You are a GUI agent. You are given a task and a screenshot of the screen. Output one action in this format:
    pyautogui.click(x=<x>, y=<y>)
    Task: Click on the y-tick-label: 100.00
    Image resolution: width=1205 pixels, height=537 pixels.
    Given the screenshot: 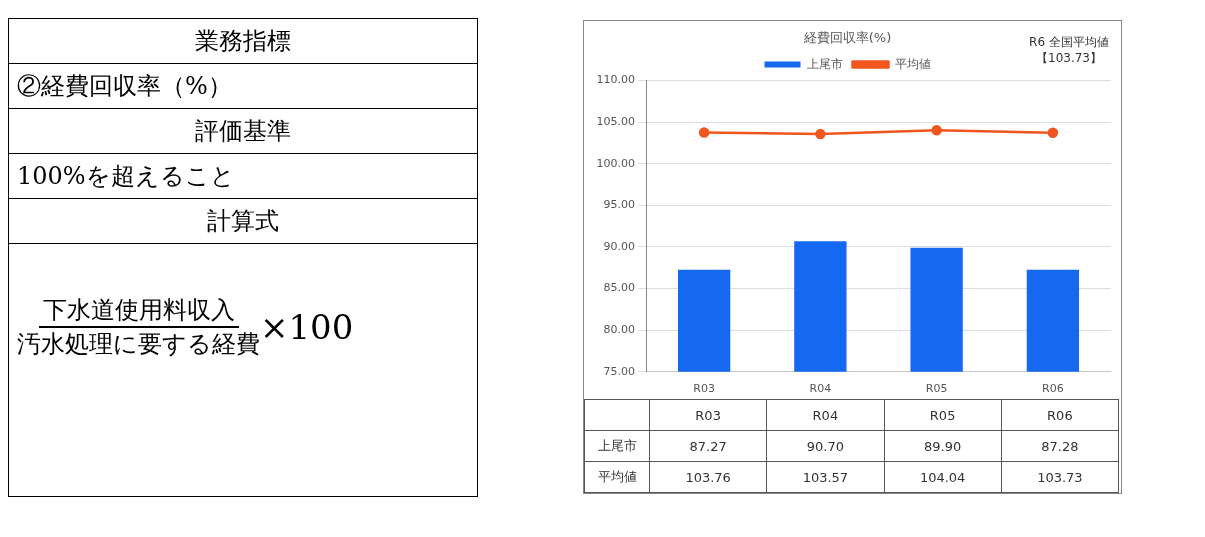 What is the action you would take?
    pyautogui.click(x=615, y=163)
    